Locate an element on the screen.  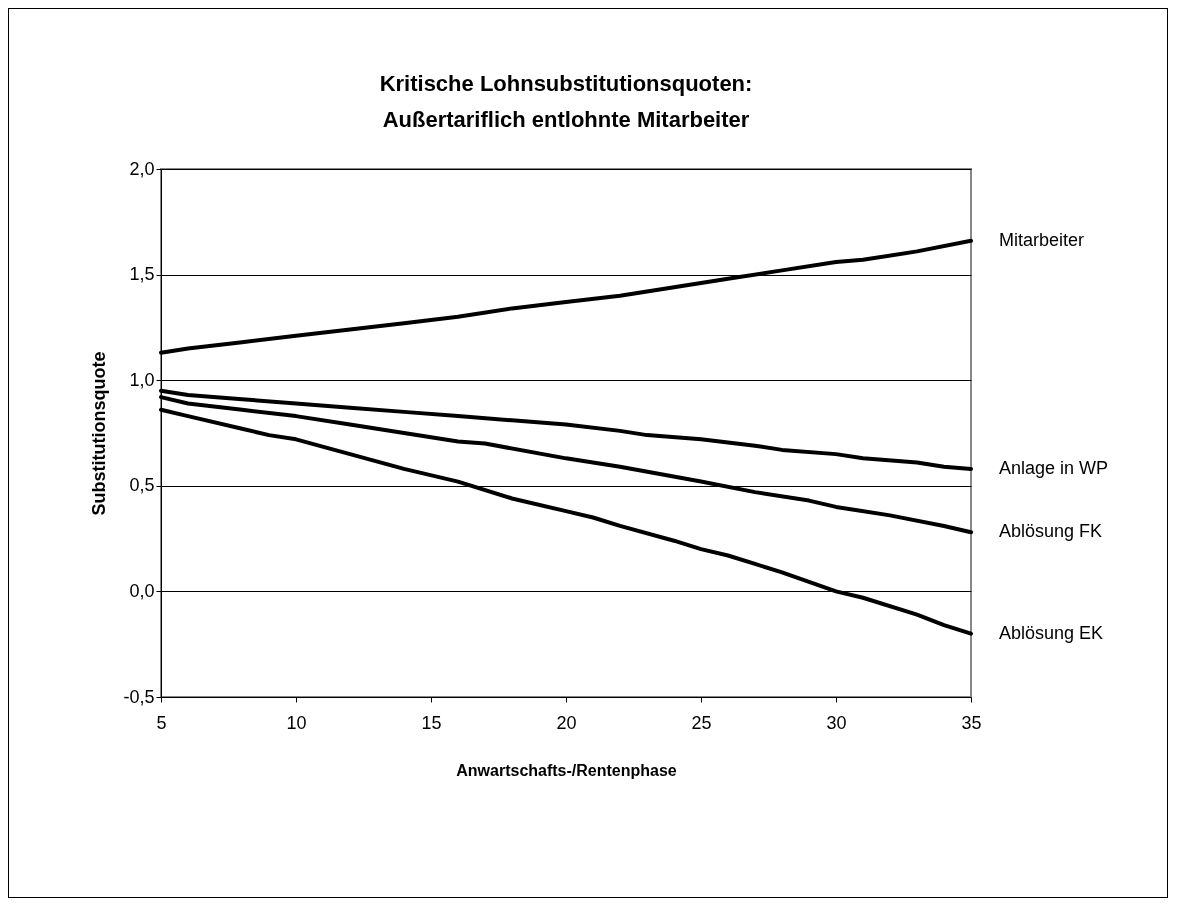
y-tick-label: 1,5 is located at coordinates (142, 274).